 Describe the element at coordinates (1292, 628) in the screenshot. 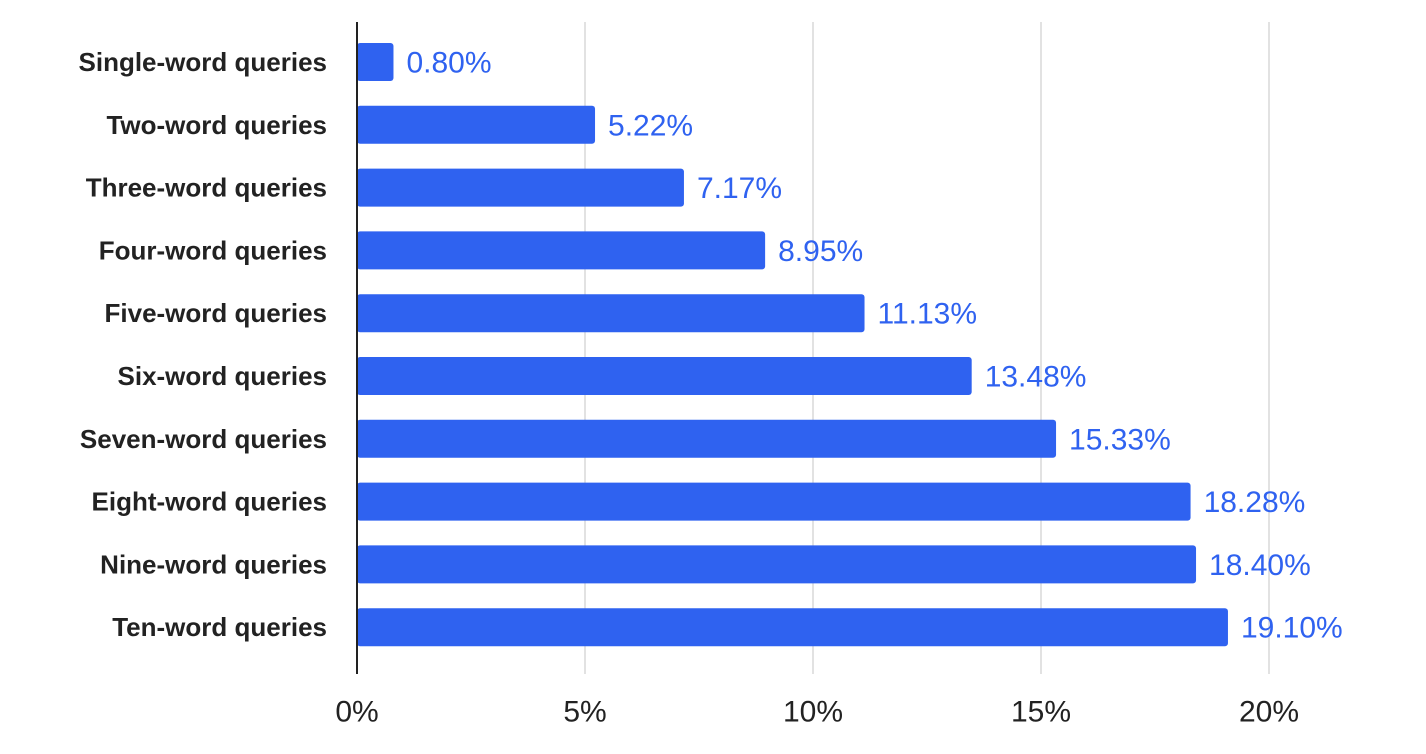

I see `value-label: 19.10%` at that location.